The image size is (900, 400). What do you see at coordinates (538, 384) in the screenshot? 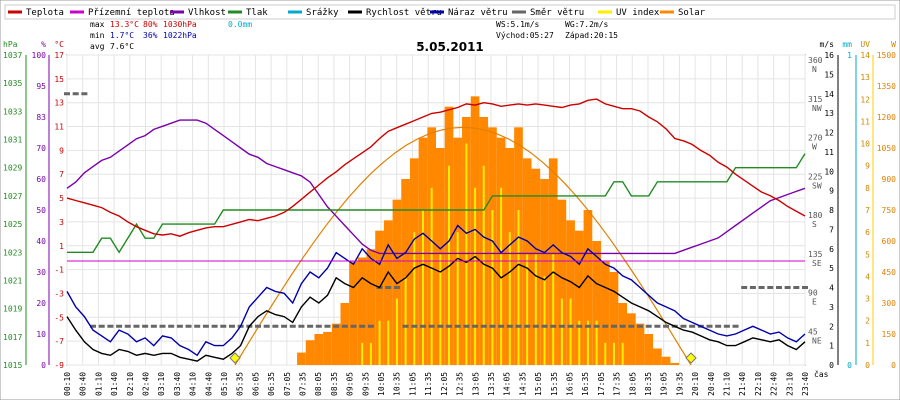
I see `x-tick-label: 15:05` at bounding box center [538, 384].